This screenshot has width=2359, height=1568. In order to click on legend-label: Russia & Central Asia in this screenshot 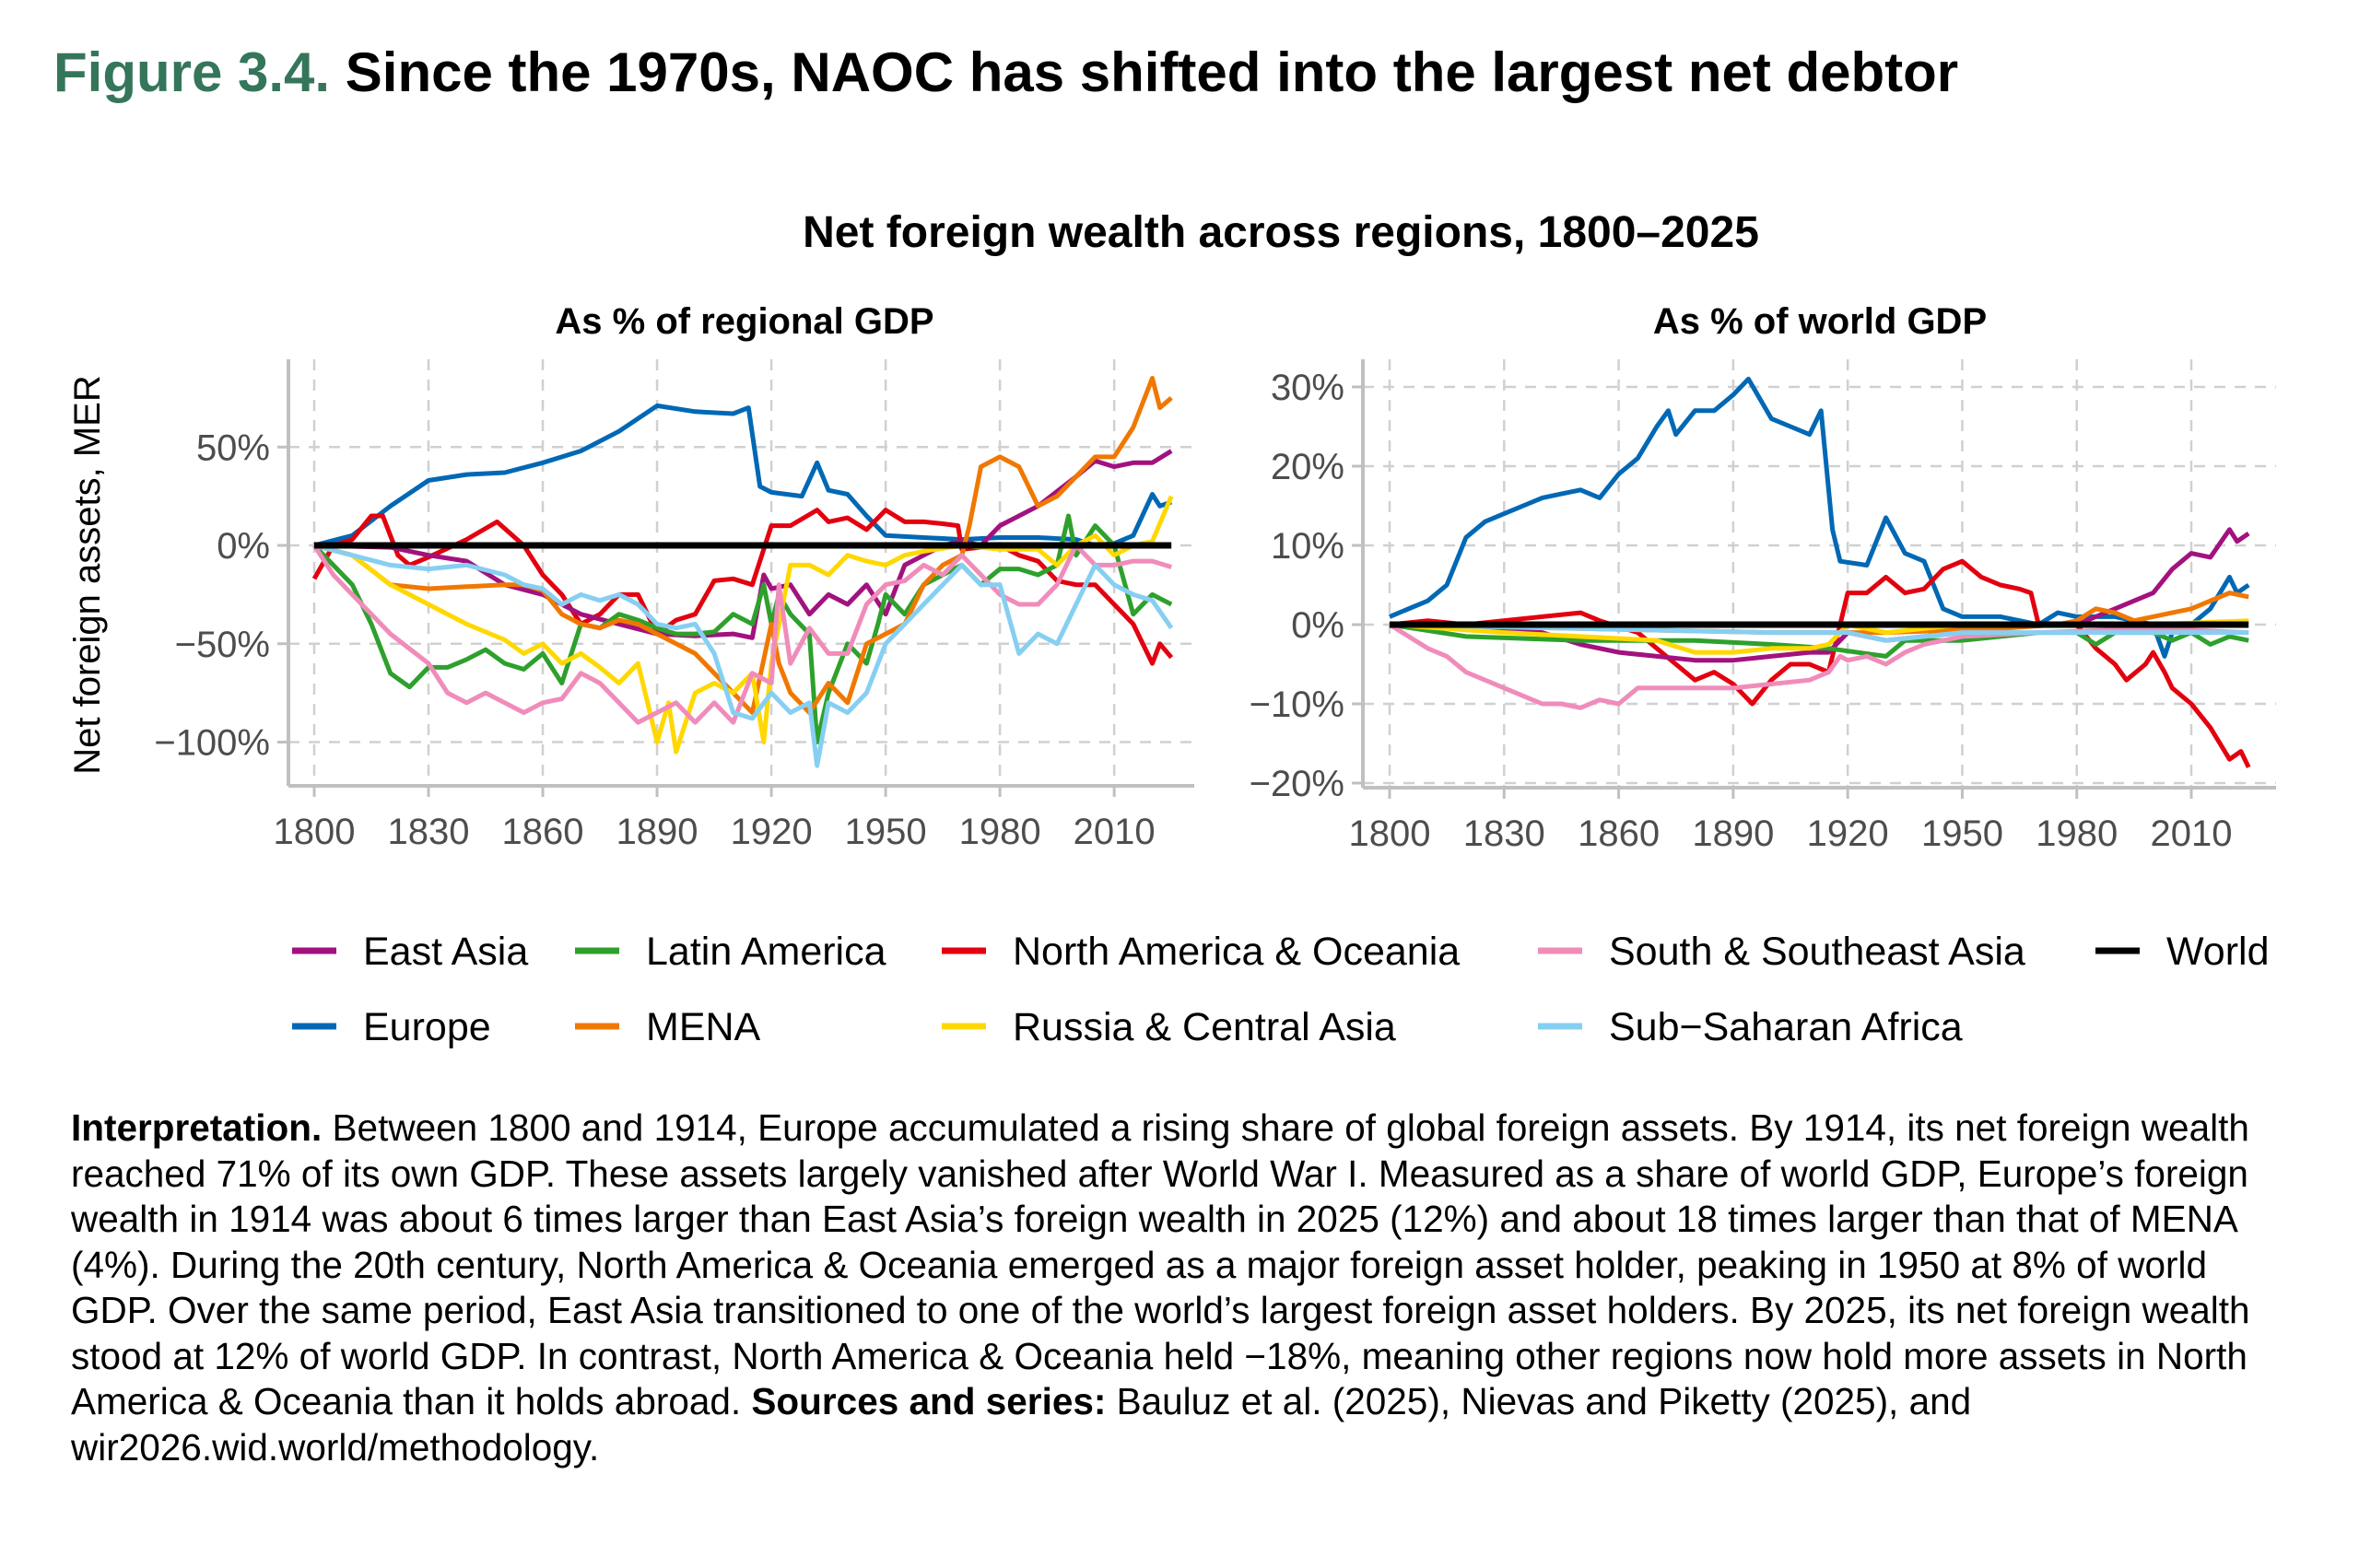, I will do `click(1204, 1027)`.